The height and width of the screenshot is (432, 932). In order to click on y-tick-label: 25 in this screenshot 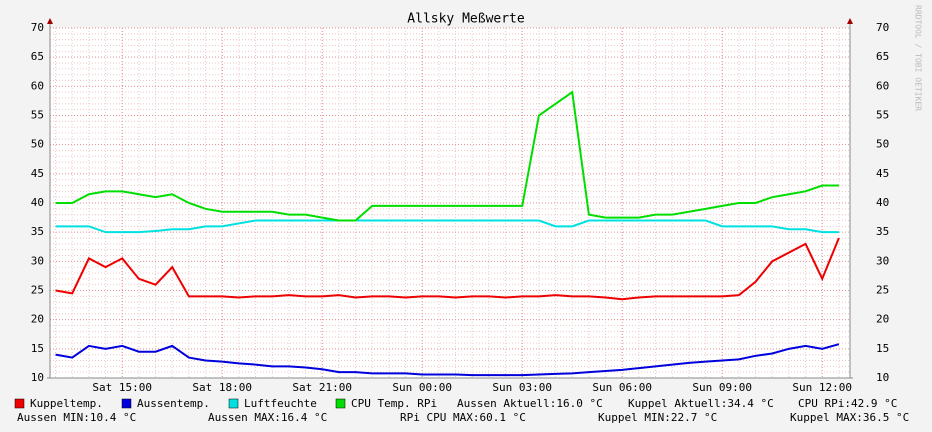, I will do `click(37, 290)`.